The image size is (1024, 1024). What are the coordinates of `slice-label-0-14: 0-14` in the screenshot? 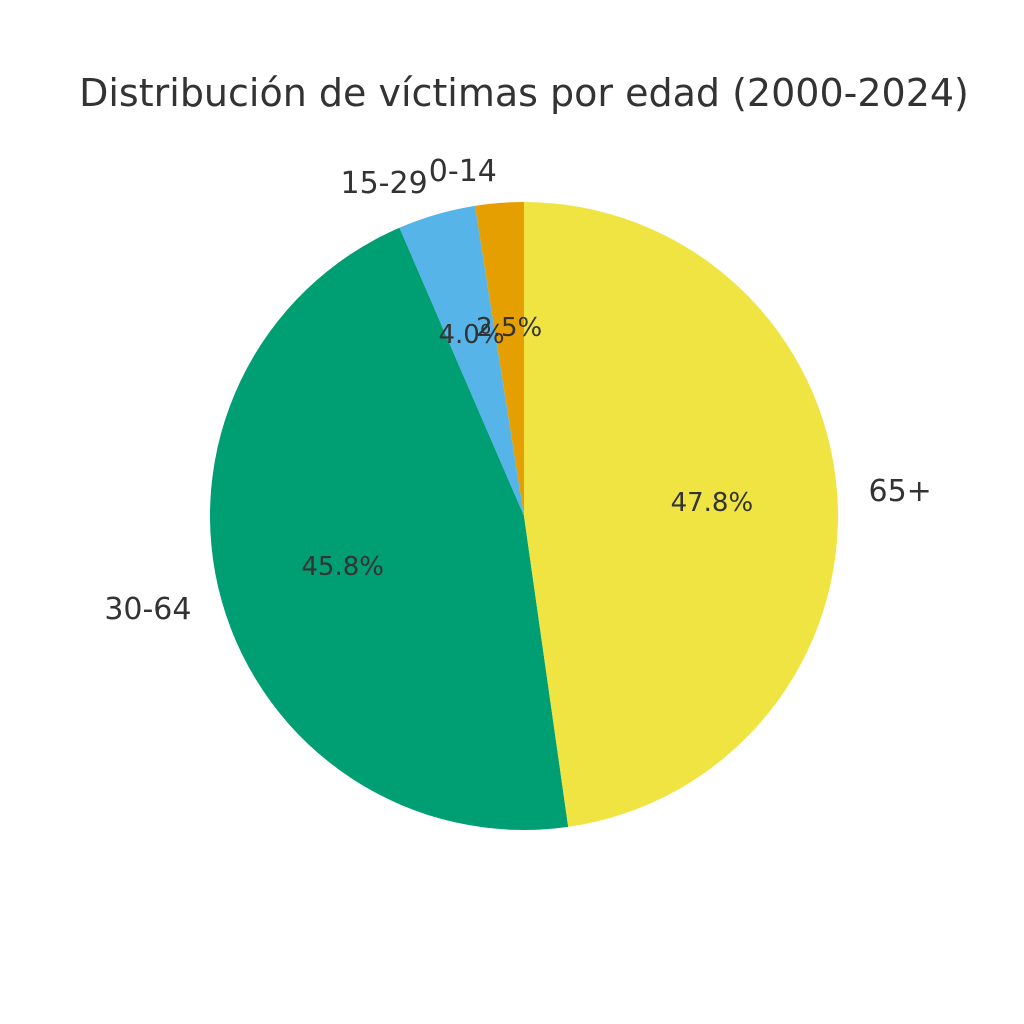 It's located at (462, 171).